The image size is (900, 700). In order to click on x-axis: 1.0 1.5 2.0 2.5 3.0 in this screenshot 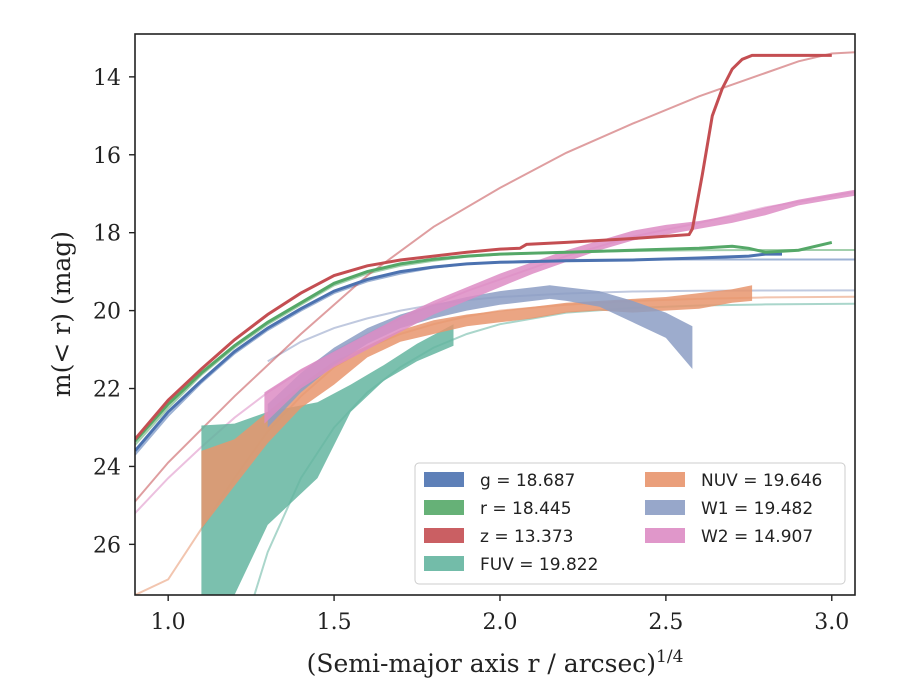, I will do `click(500, 615)`.